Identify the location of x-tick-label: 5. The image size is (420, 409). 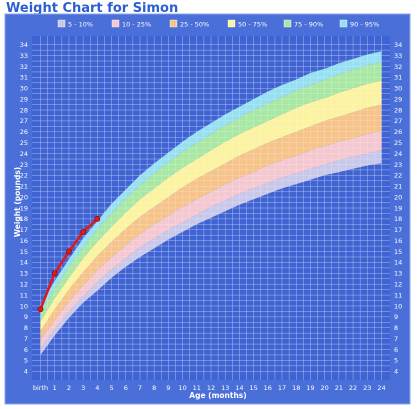
(111, 388).